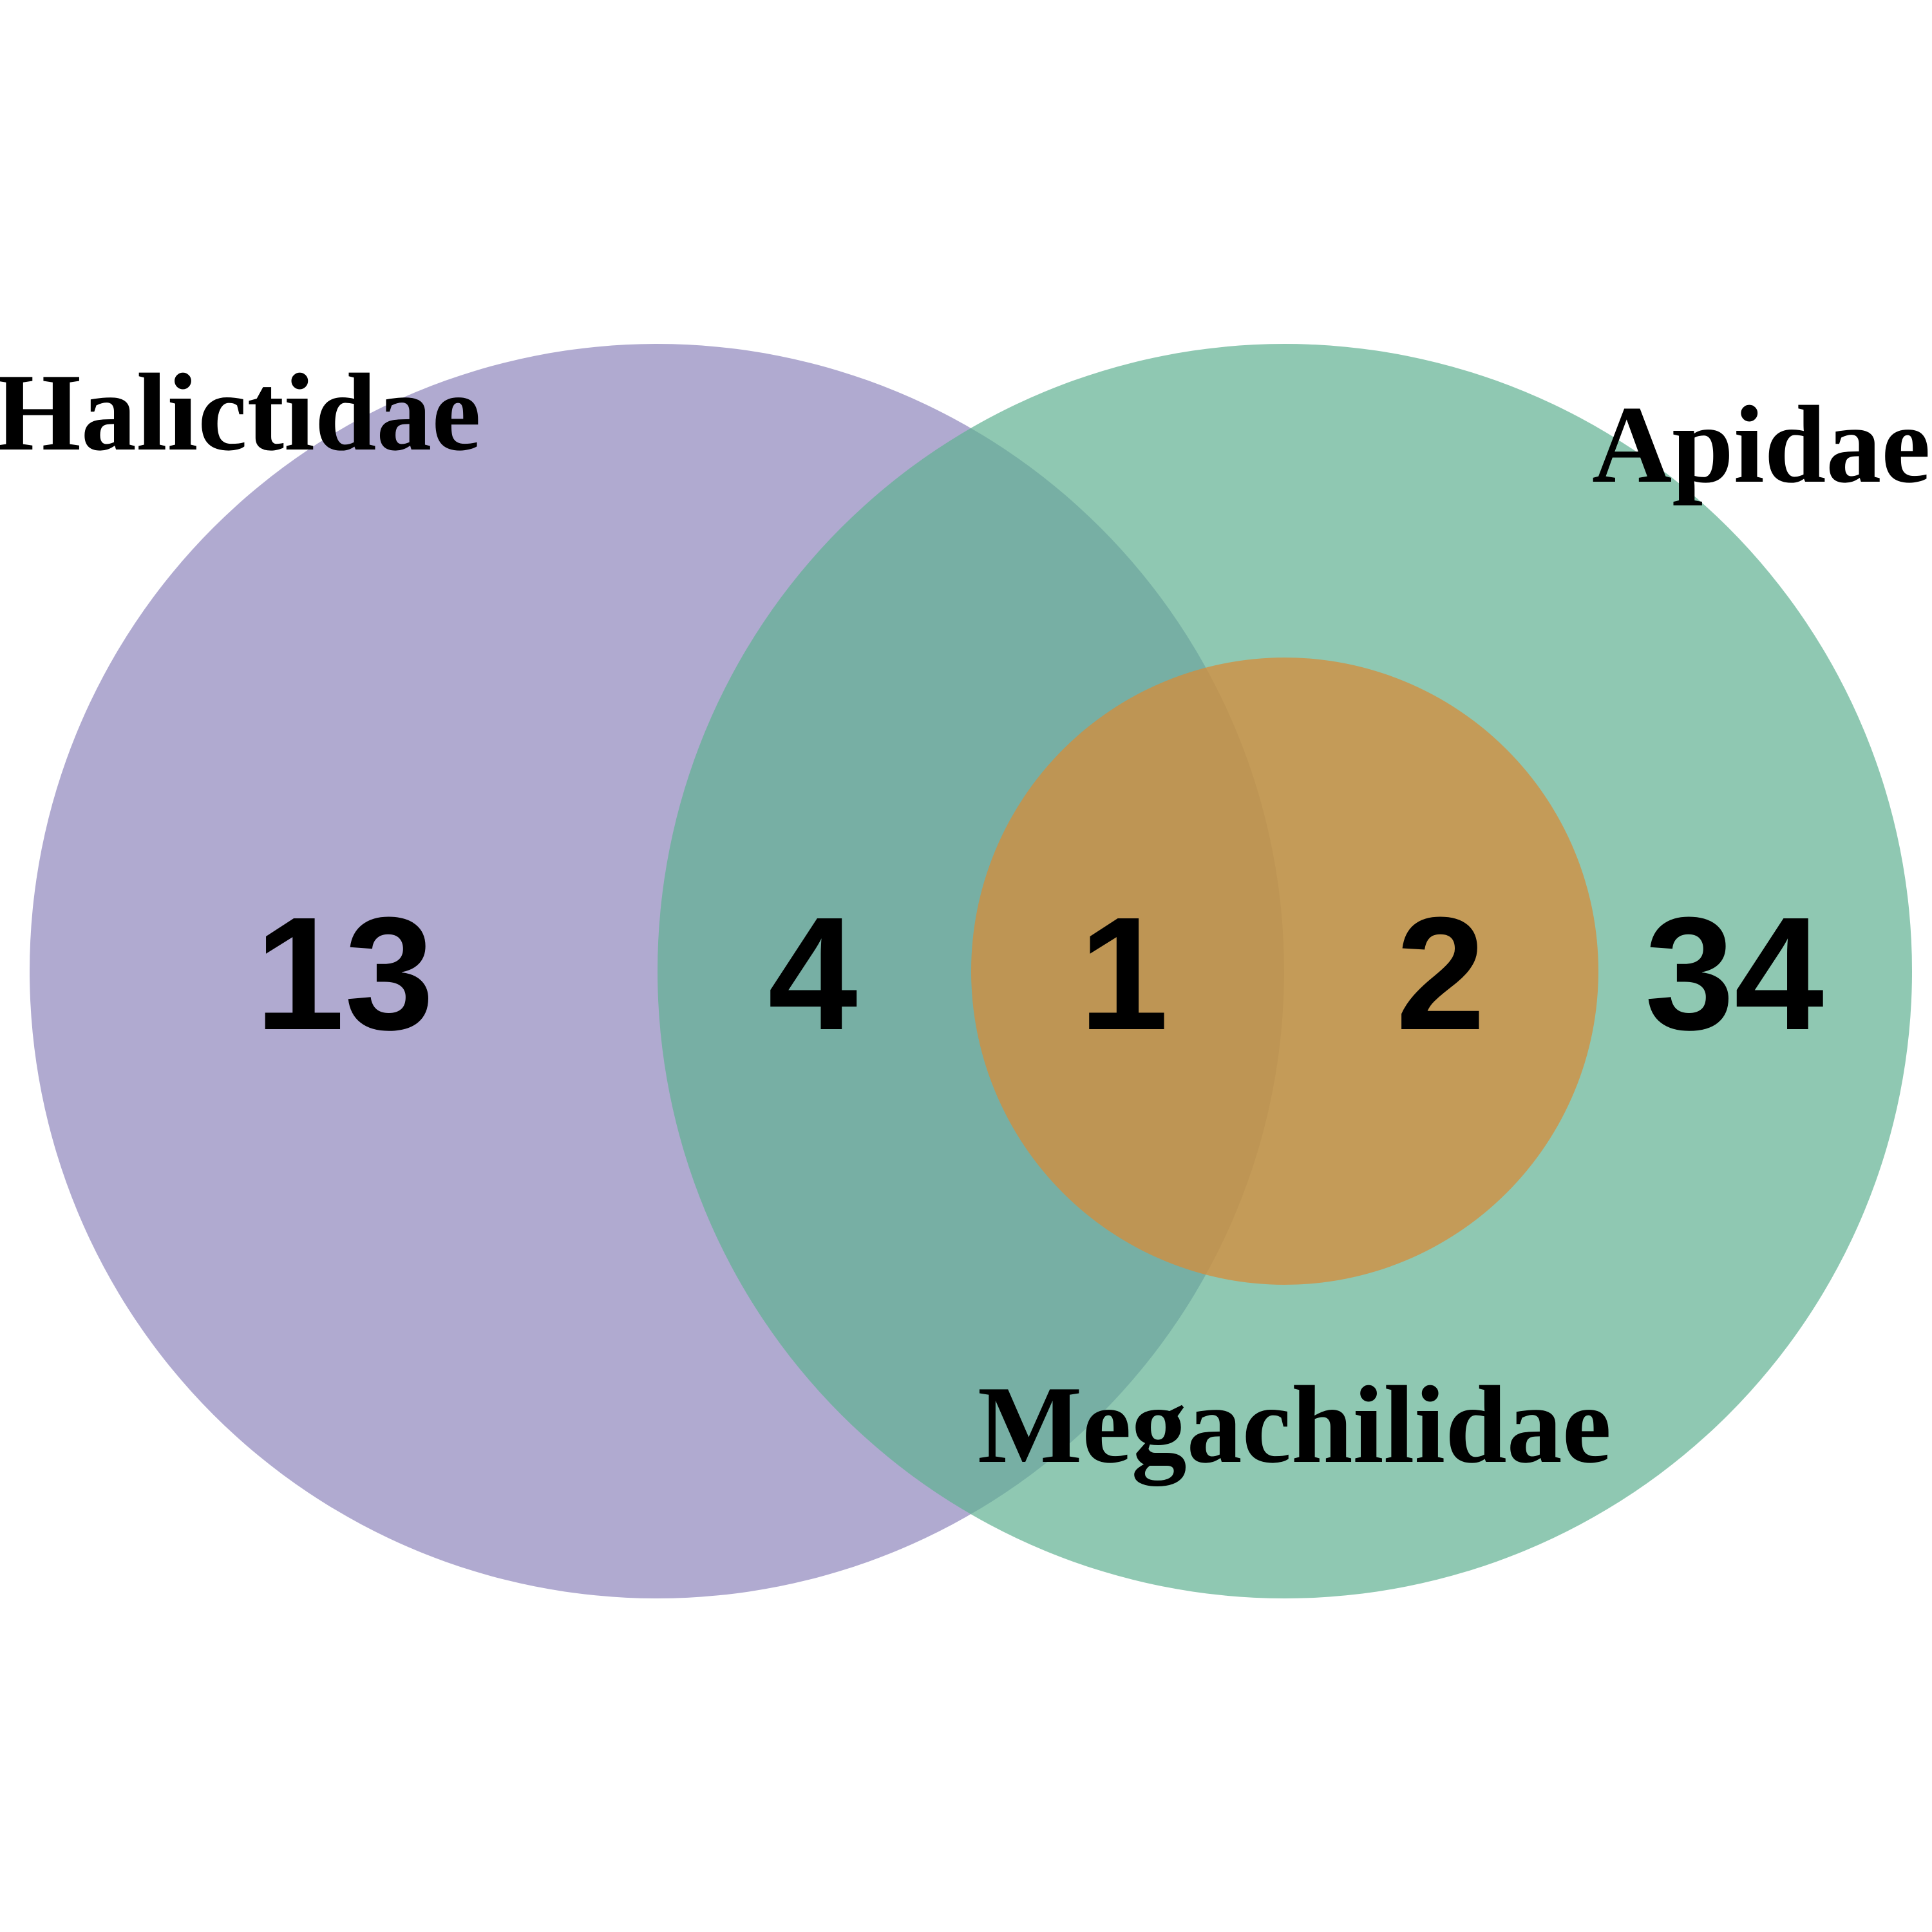  I want to click on megachilidae-circle, so click(1285, 972).